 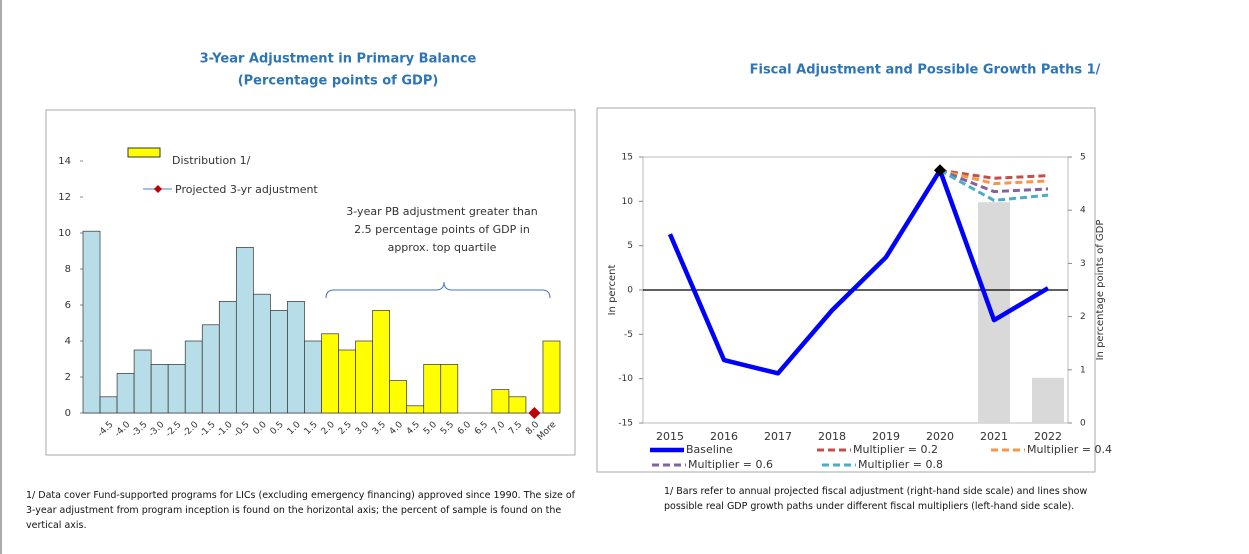 What do you see at coordinates (627, 158) in the screenshot?
I see `y-tick-label: 15` at bounding box center [627, 158].